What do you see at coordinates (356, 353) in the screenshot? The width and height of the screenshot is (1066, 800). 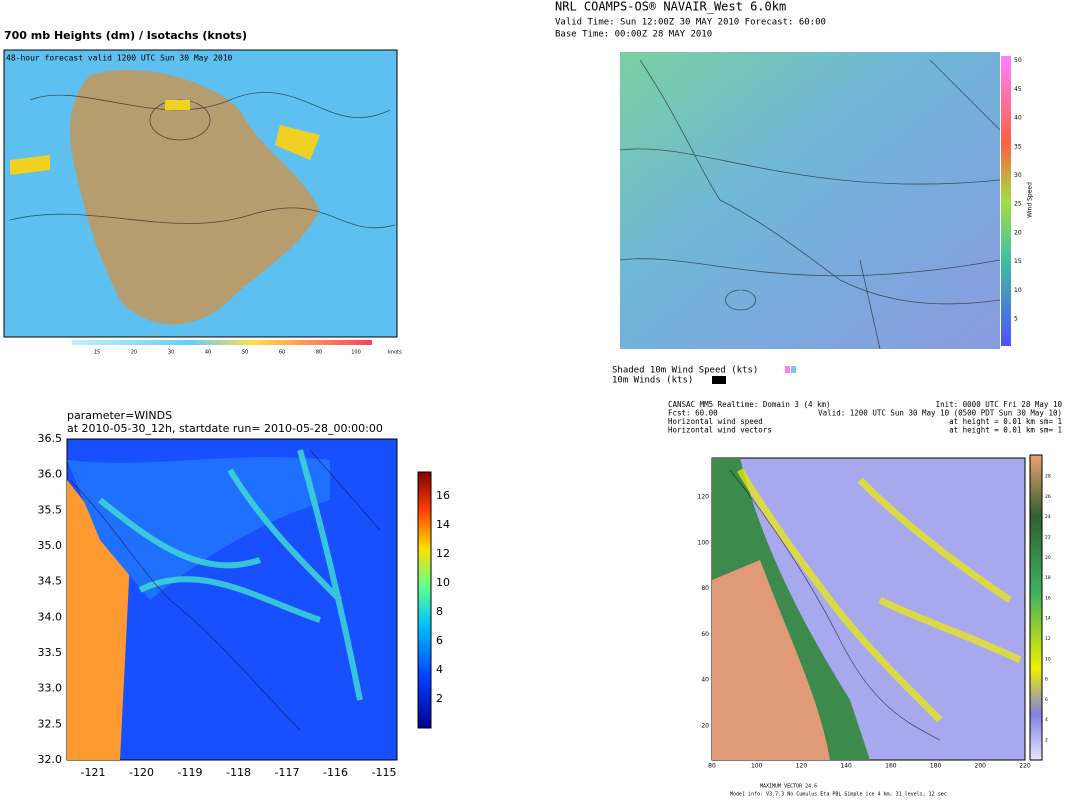 I see `colorbar-tick-label: 100` at bounding box center [356, 353].